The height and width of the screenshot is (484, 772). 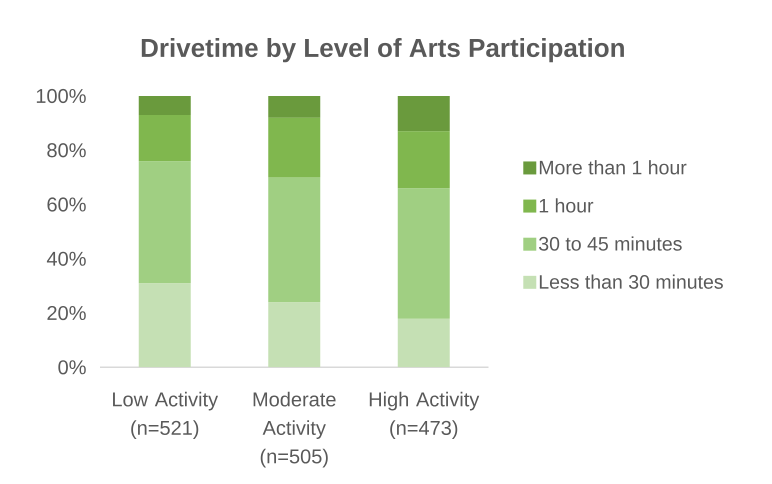 What do you see at coordinates (66, 259) in the screenshot?
I see `y-tick-label: 40%` at bounding box center [66, 259].